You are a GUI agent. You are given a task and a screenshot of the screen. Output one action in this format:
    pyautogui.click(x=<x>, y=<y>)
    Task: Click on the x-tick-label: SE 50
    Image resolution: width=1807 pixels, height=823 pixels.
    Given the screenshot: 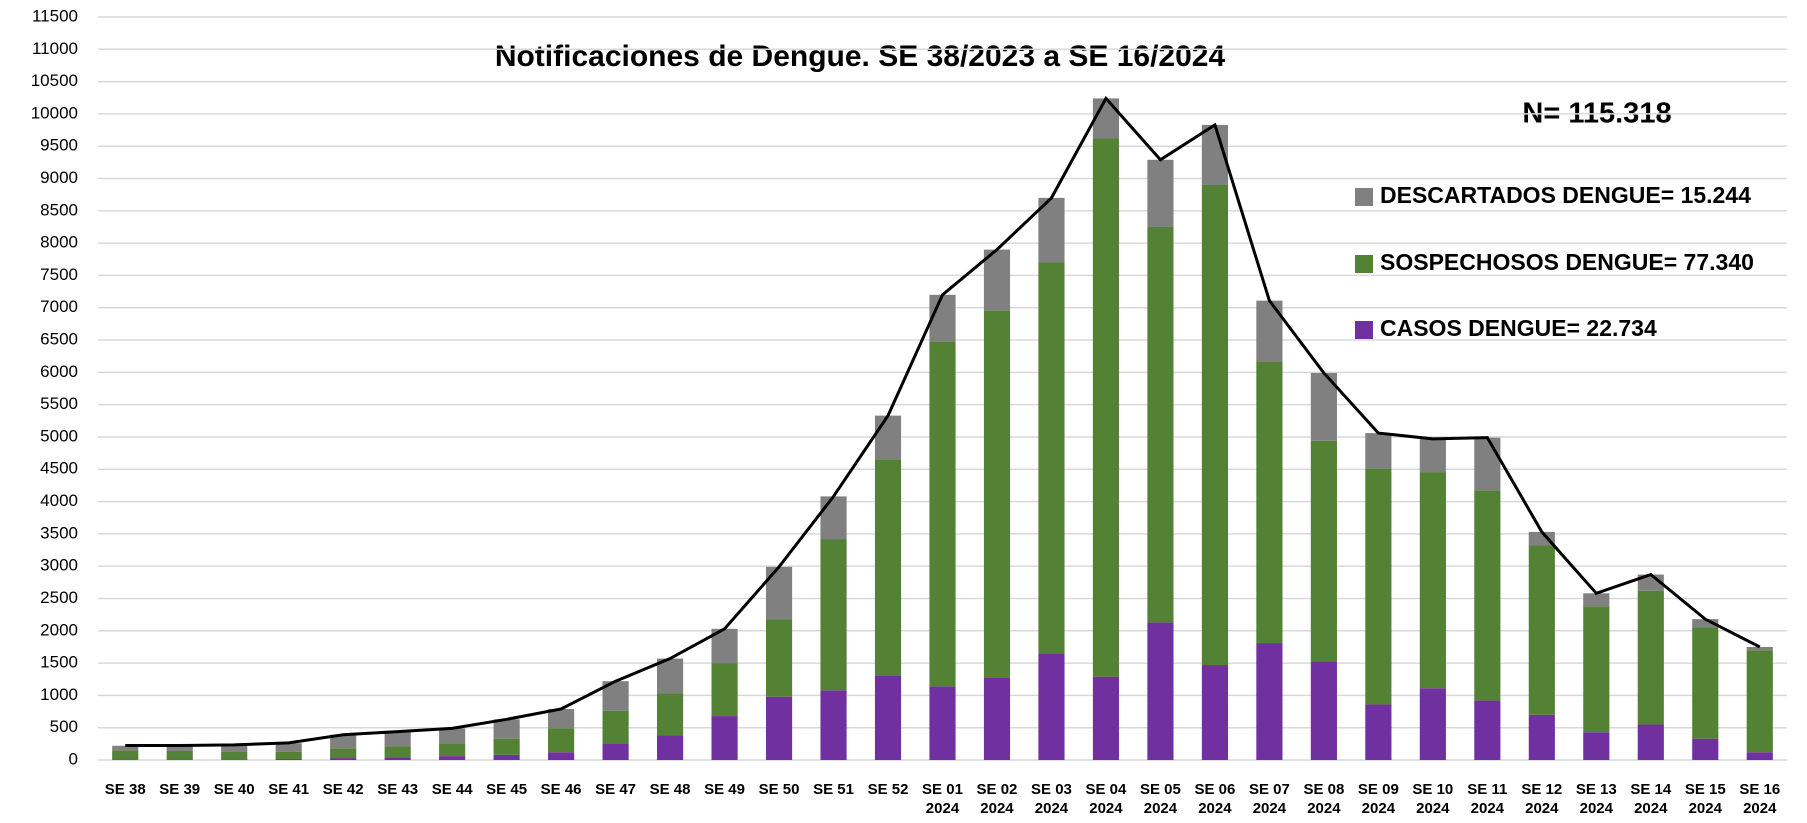 What is the action you would take?
    pyautogui.click(x=779, y=789)
    